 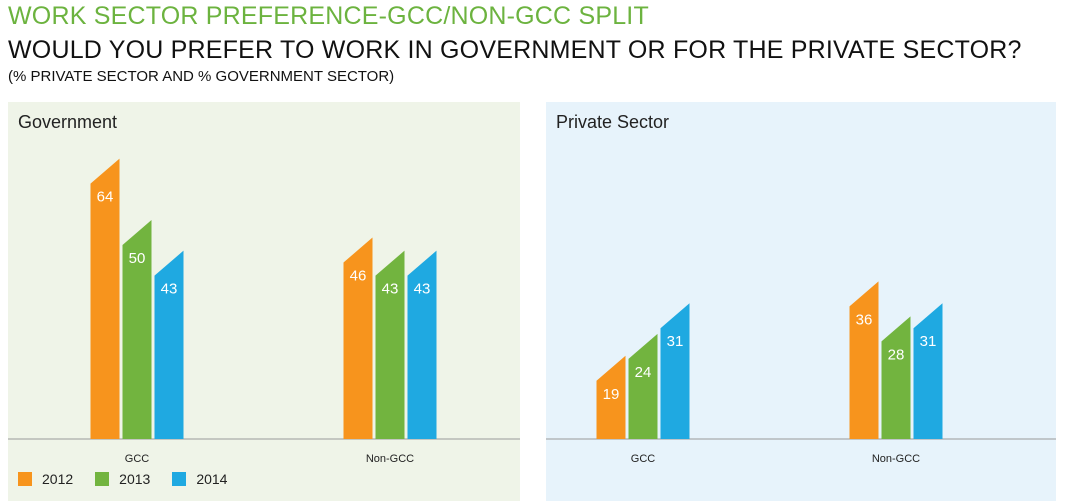 What do you see at coordinates (896, 354) in the screenshot?
I see `private-sector-data-label-non-gcc-2013: 28` at bounding box center [896, 354].